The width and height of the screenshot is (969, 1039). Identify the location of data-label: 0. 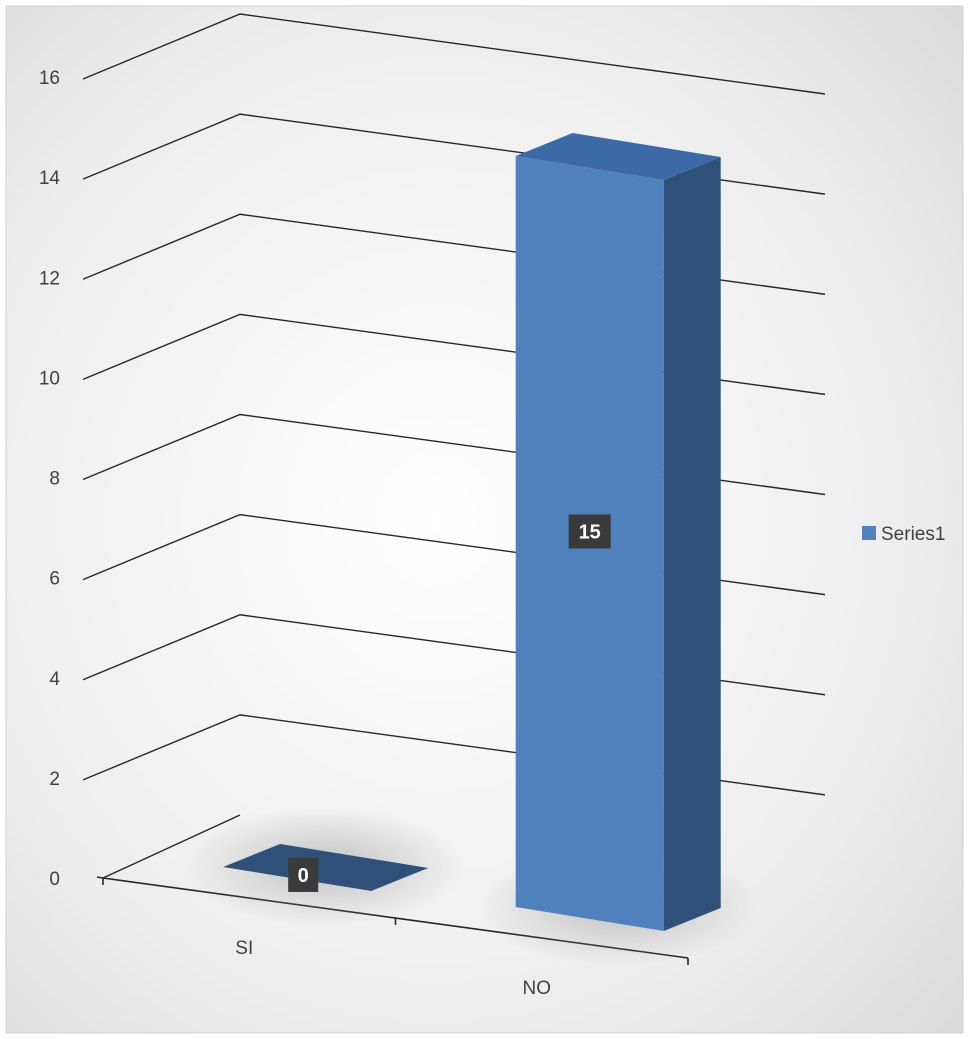
(303, 876).